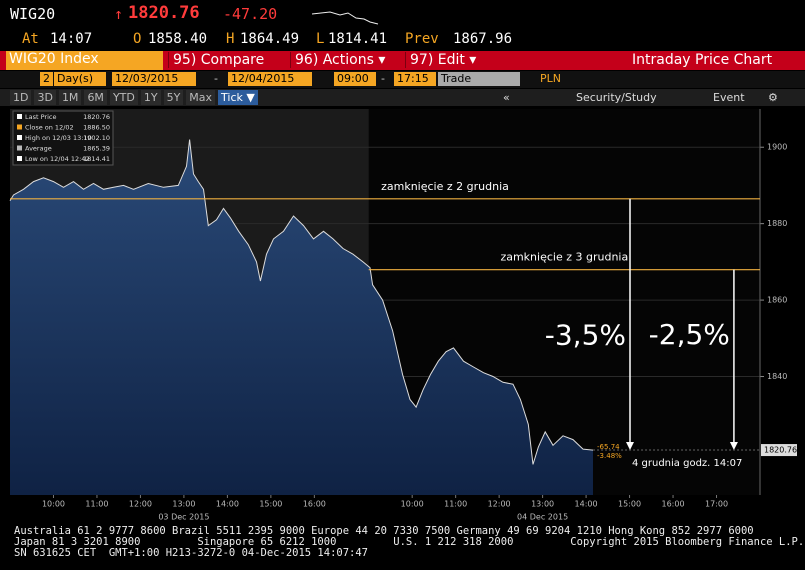 The image size is (805, 570). Describe the element at coordinates (347, 60) in the screenshot. I see `actions-button: 96) Actions ▾` at that location.